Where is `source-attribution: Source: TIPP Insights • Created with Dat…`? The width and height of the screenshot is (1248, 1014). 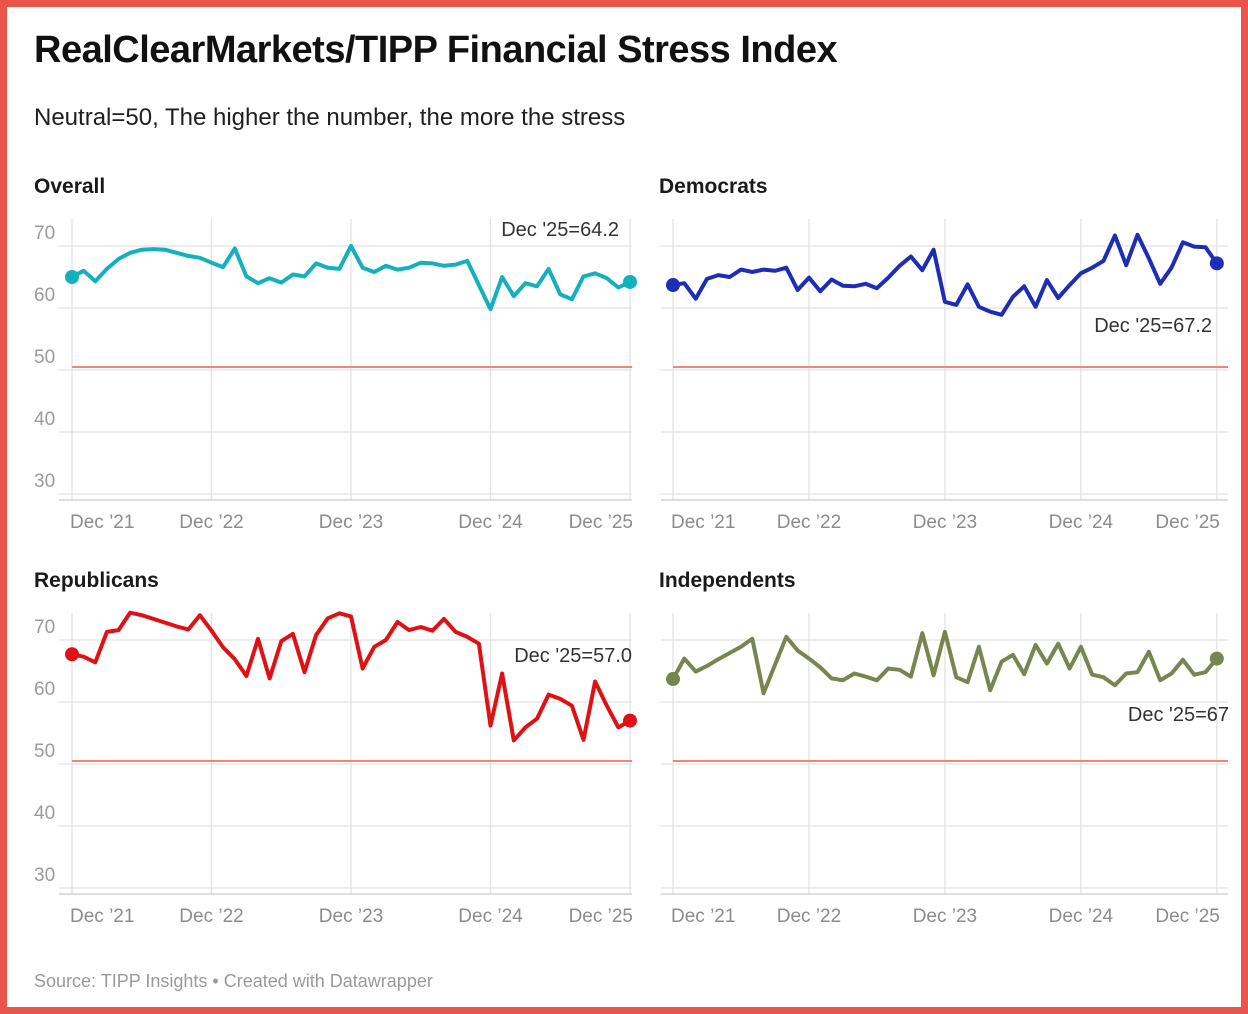 source-attribution: Source: TIPP Insights • Created with Dat… is located at coordinates (233, 981).